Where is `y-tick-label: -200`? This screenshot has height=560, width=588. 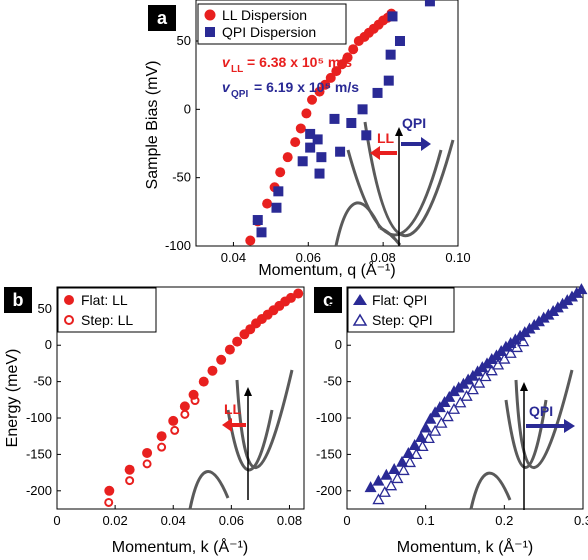
y-tick-label: -200 is located at coordinates (39, 490).